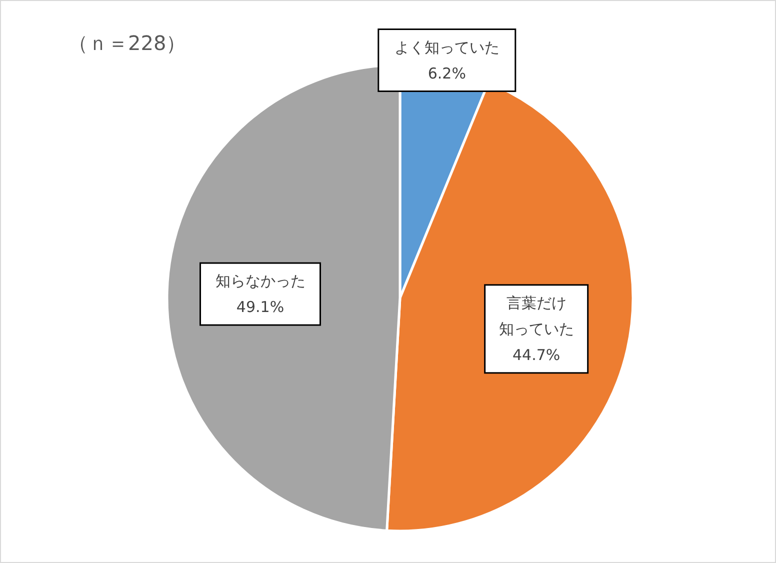 The image size is (776, 563). I want to click on data-label: 44.7%, so click(536, 355).